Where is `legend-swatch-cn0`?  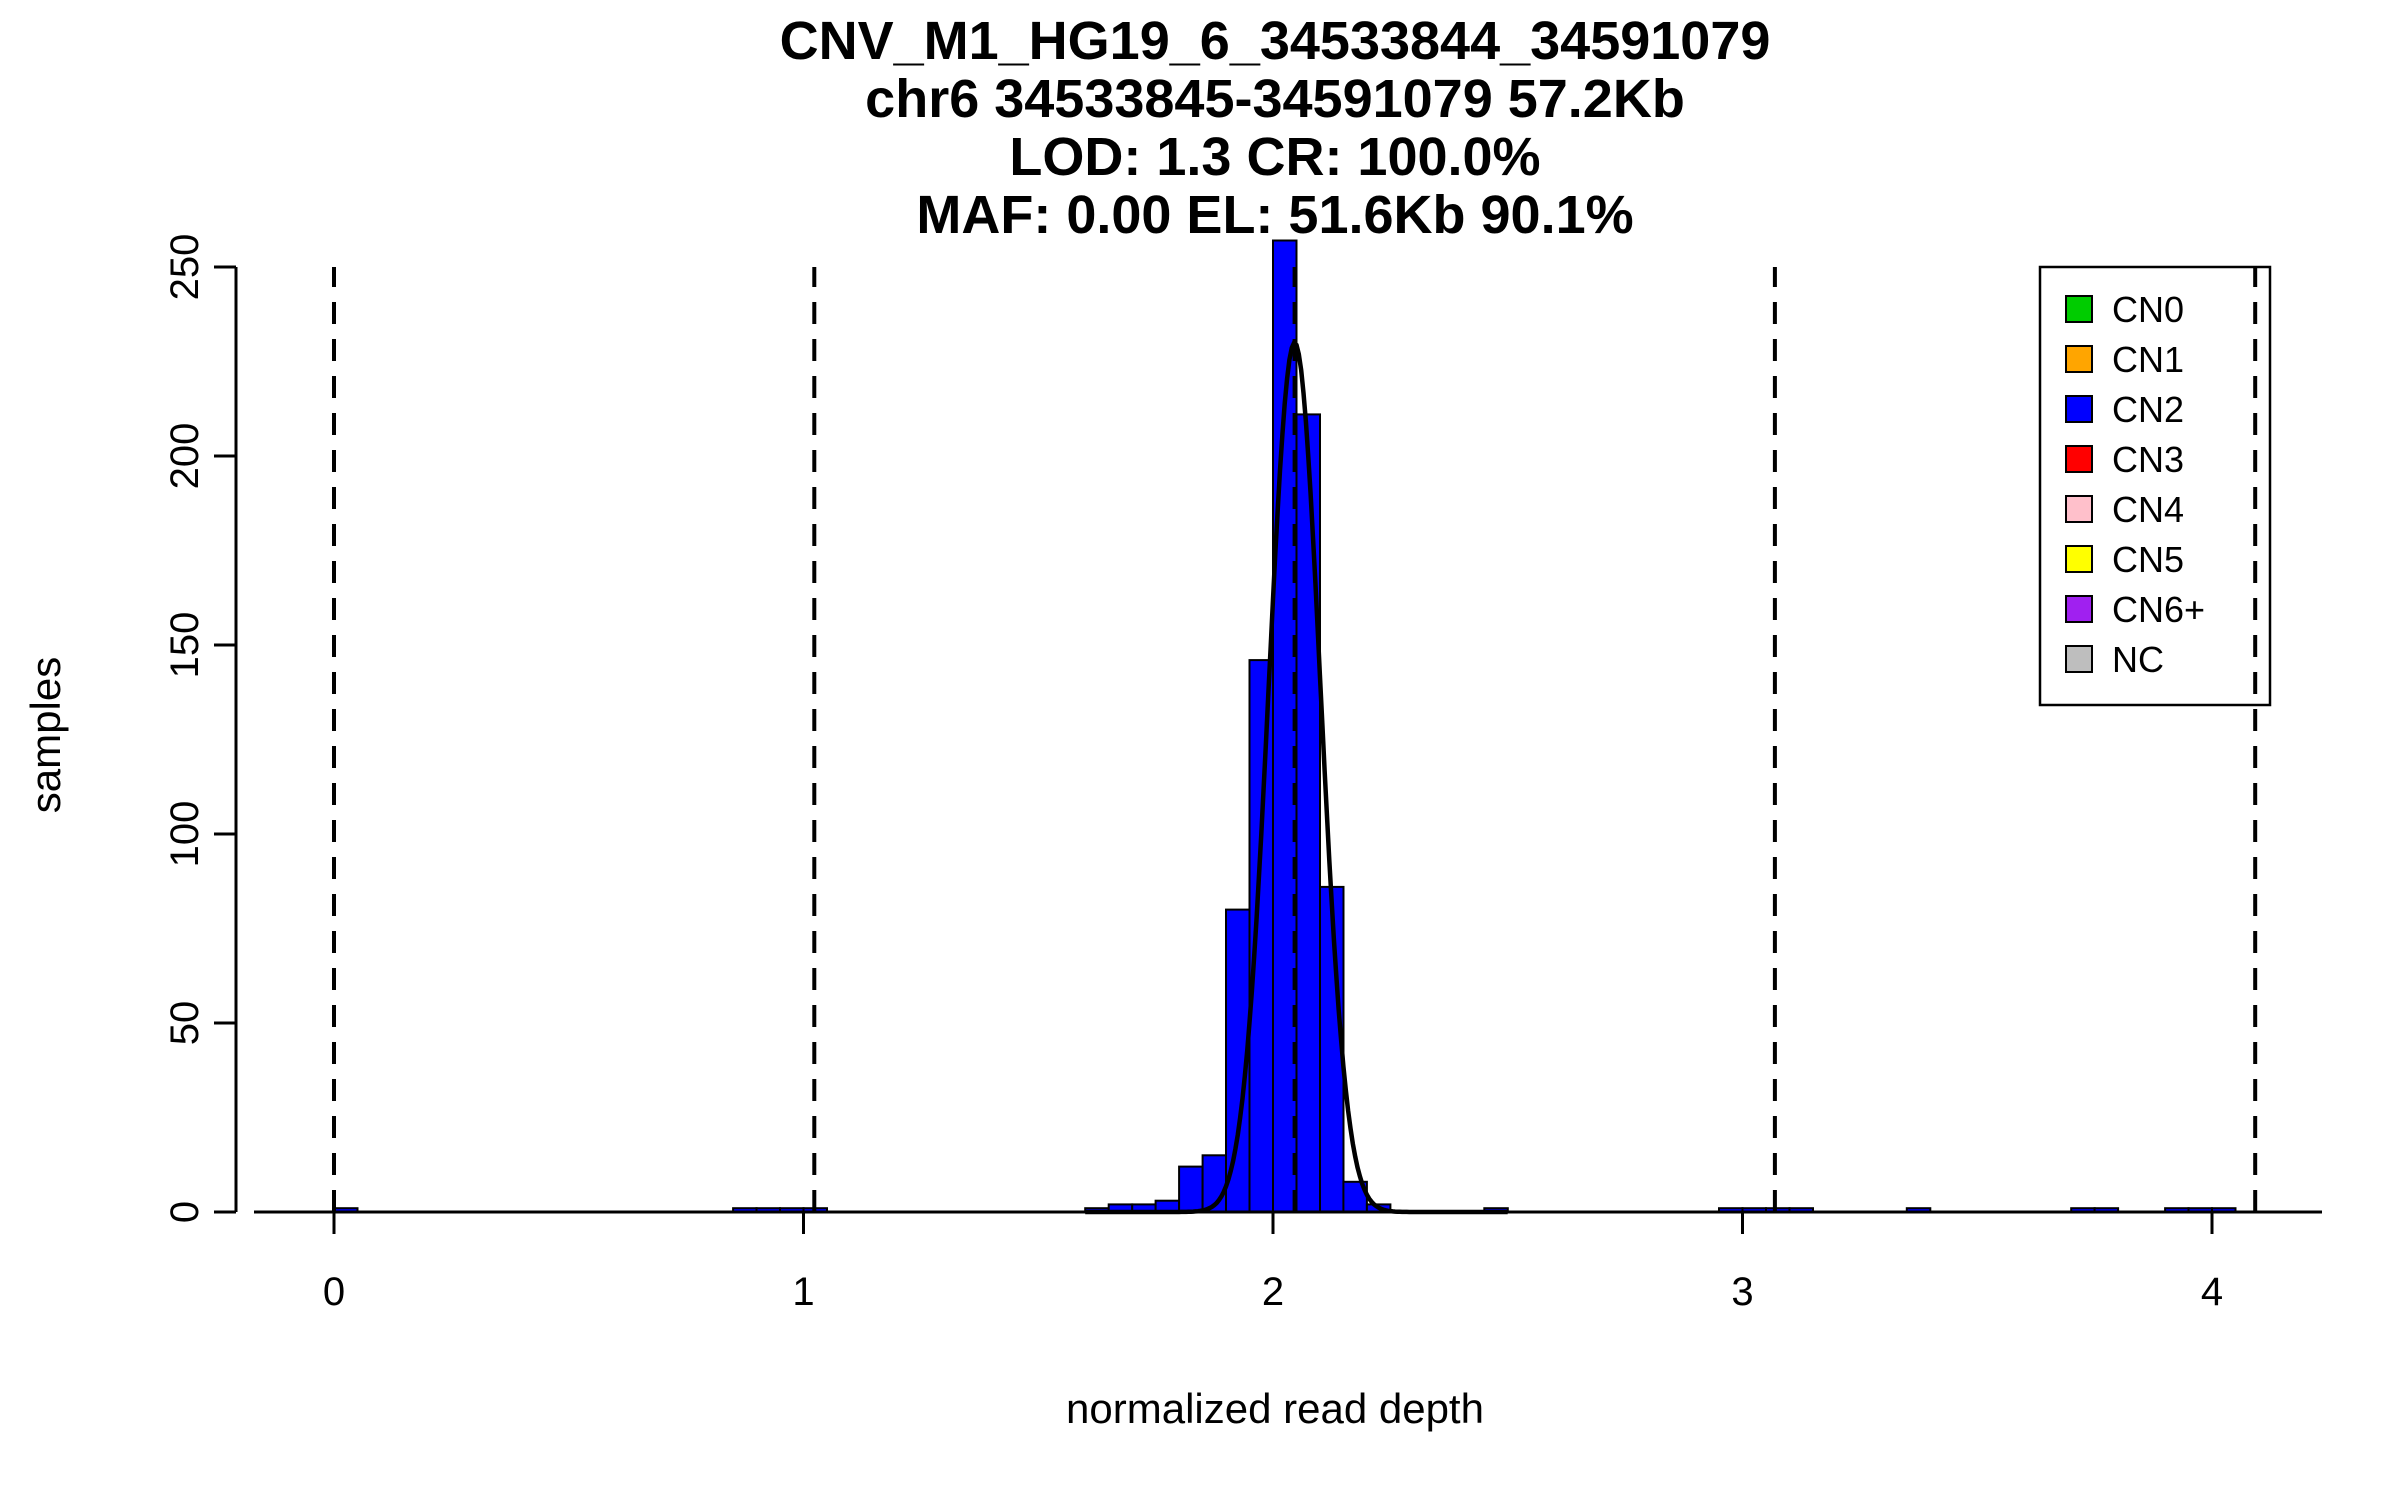 legend-swatch-cn0 is located at coordinates (2079, 309).